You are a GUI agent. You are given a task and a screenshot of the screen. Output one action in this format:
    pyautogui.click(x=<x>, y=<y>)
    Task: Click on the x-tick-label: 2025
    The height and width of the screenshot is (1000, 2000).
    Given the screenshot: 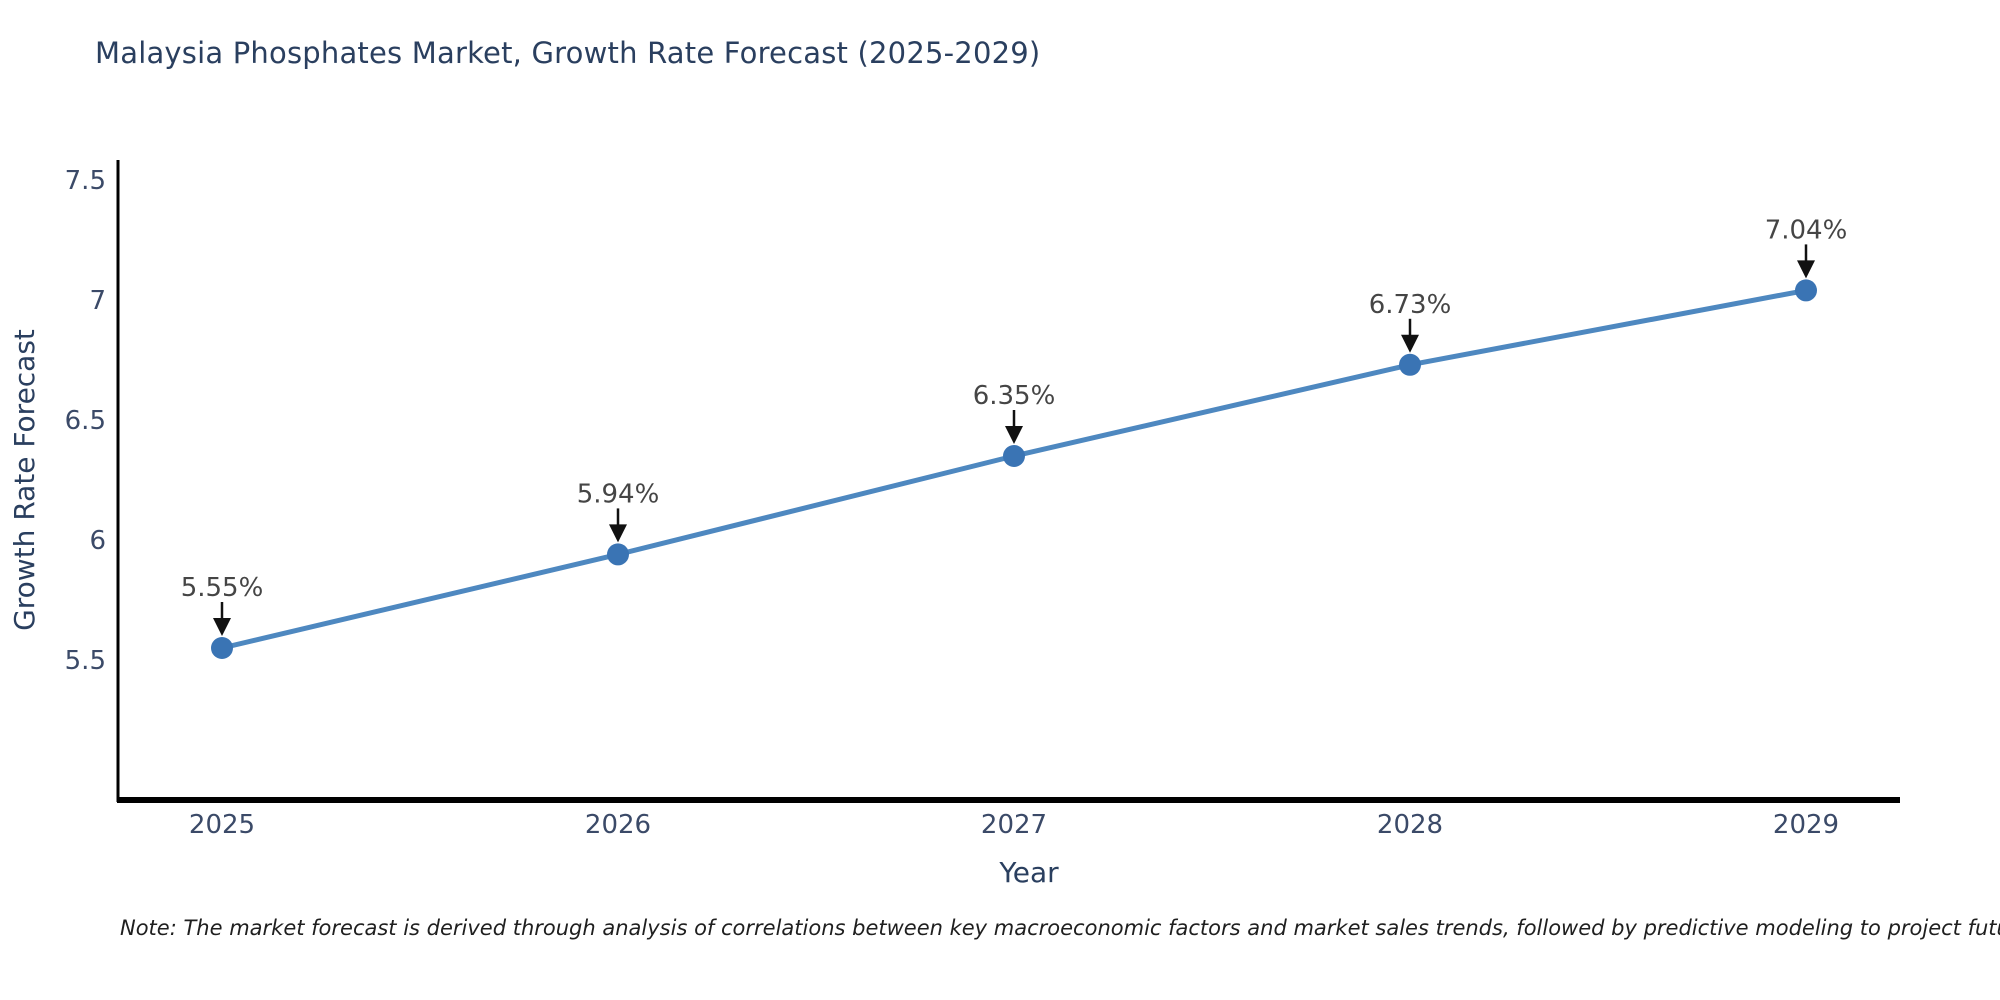 What is the action you would take?
    pyautogui.click(x=222, y=825)
    